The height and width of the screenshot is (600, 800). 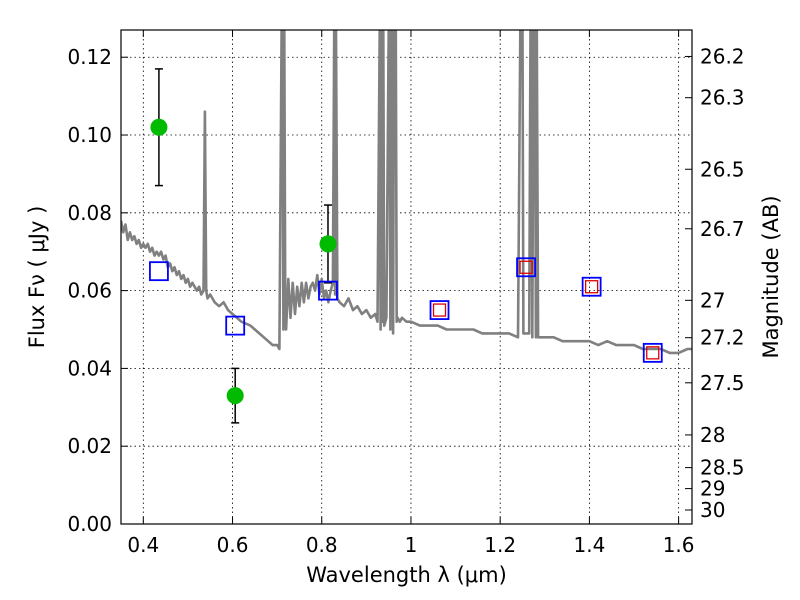 What do you see at coordinates (233, 545) in the screenshot?
I see `x-tick-label: 0.6` at bounding box center [233, 545].